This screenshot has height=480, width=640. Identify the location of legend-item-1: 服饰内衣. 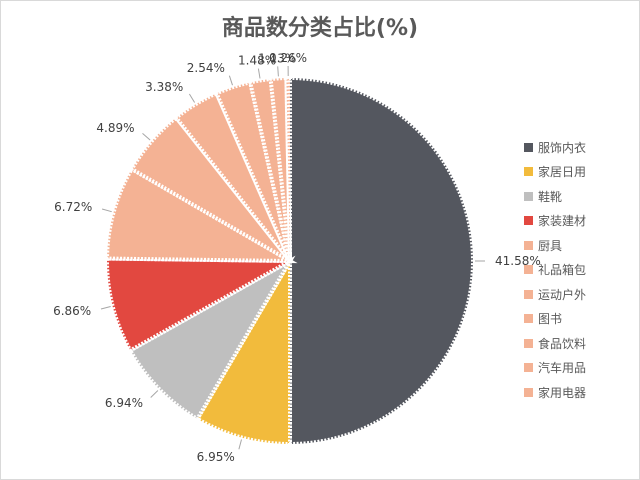
(555, 147).